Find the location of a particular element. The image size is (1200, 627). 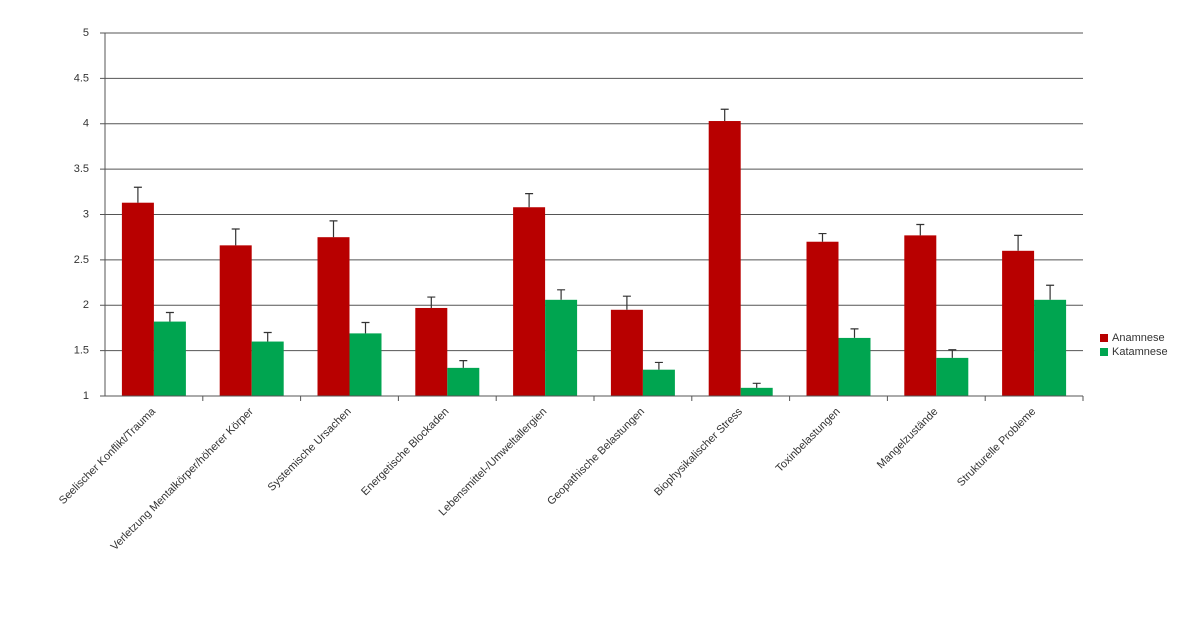

x-tick-label: Geopathische Belastungen is located at coordinates (596, 457).